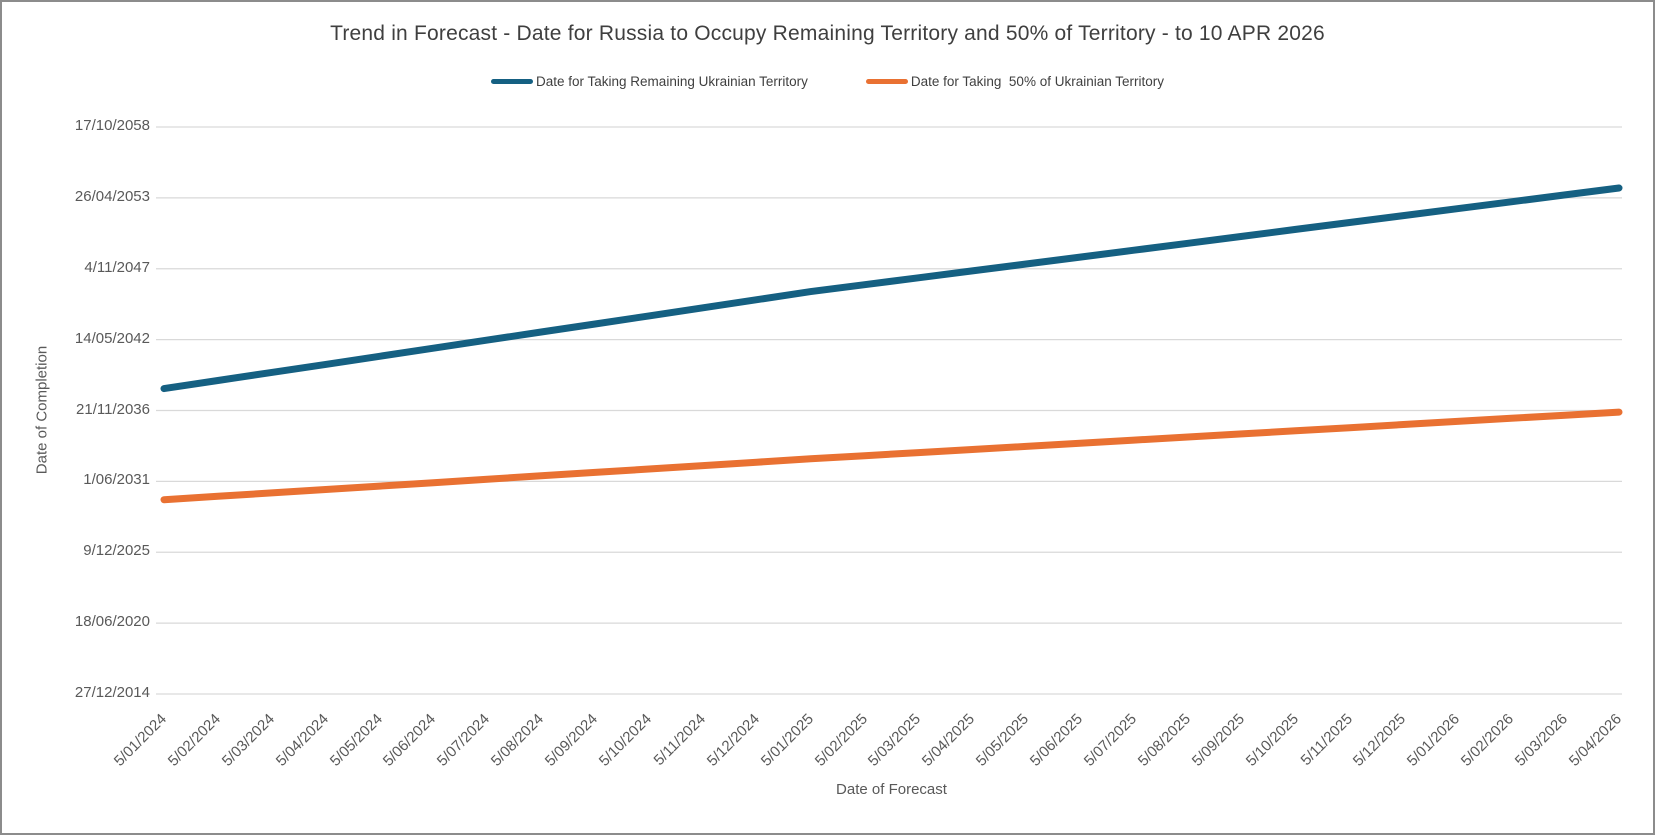  Describe the element at coordinates (112, 338) in the screenshot. I see `y-tick-label: 14/05/2042` at that location.